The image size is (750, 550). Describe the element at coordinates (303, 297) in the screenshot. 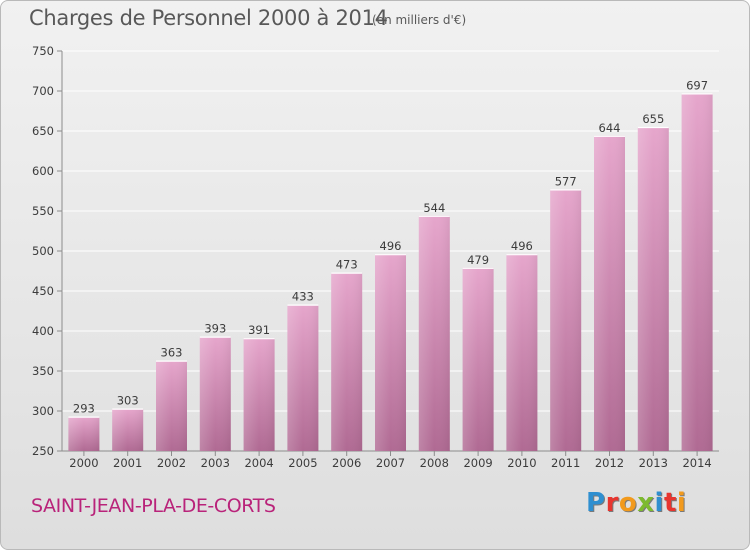

I see `bar-value-label: 433` at that location.